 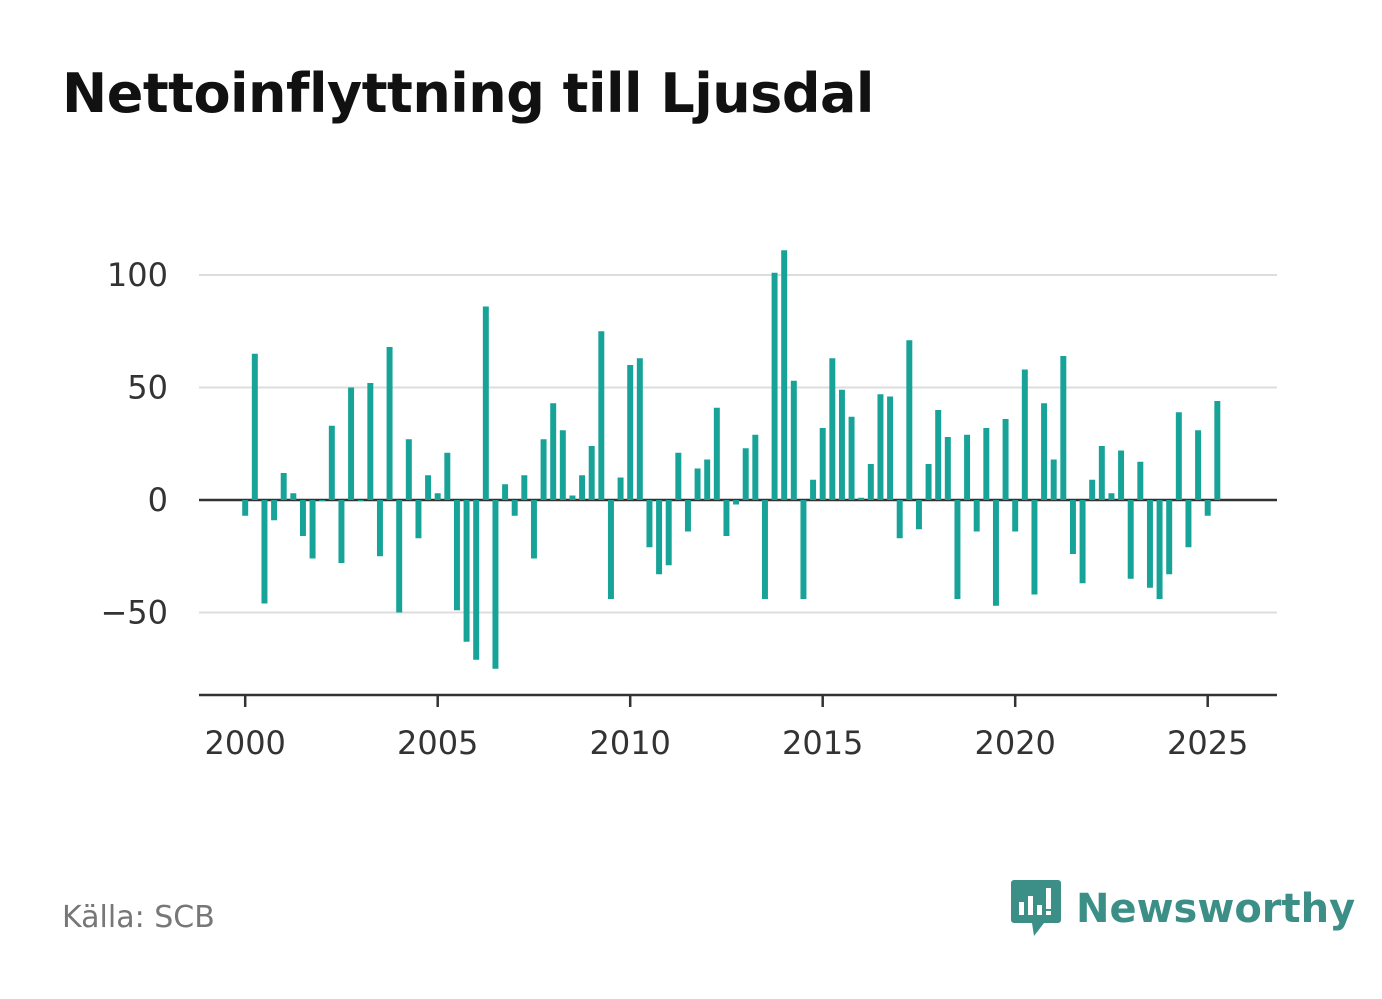 I want to click on y-axis: 100 50 0 −50, so click(x=134, y=444).